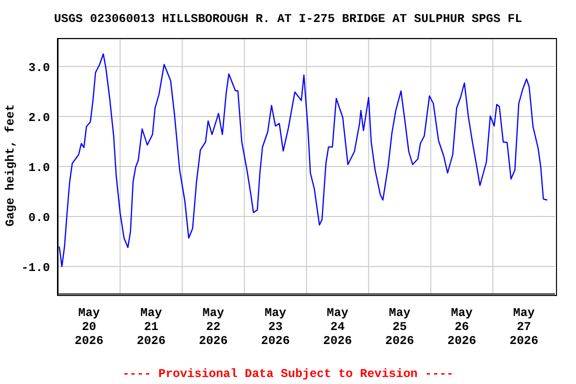 The width and height of the screenshot is (576, 384). Describe the element at coordinates (39, 67) in the screenshot. I see `y-tick-label: 3.0` at that location.